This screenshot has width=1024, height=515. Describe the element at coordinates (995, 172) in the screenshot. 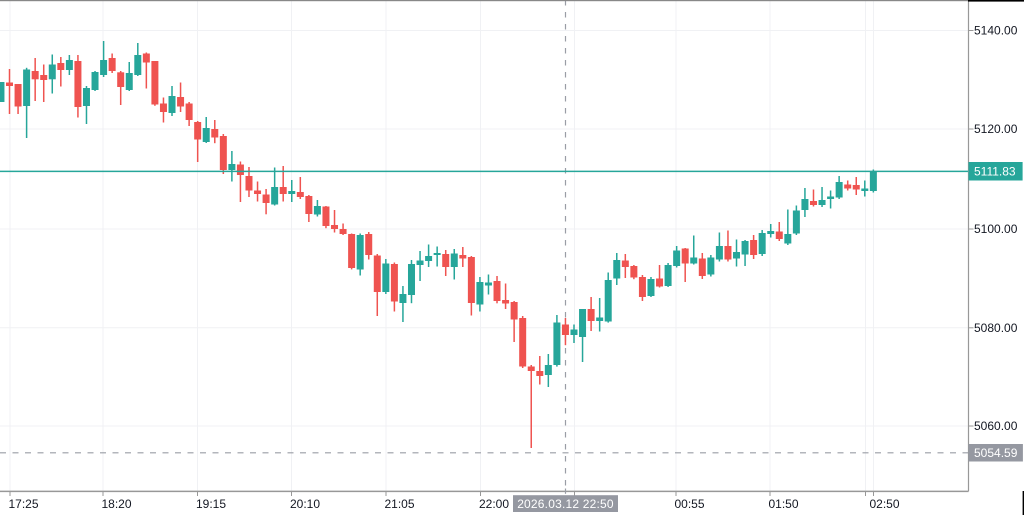

I see `svg-text: 5111.83` at that location.